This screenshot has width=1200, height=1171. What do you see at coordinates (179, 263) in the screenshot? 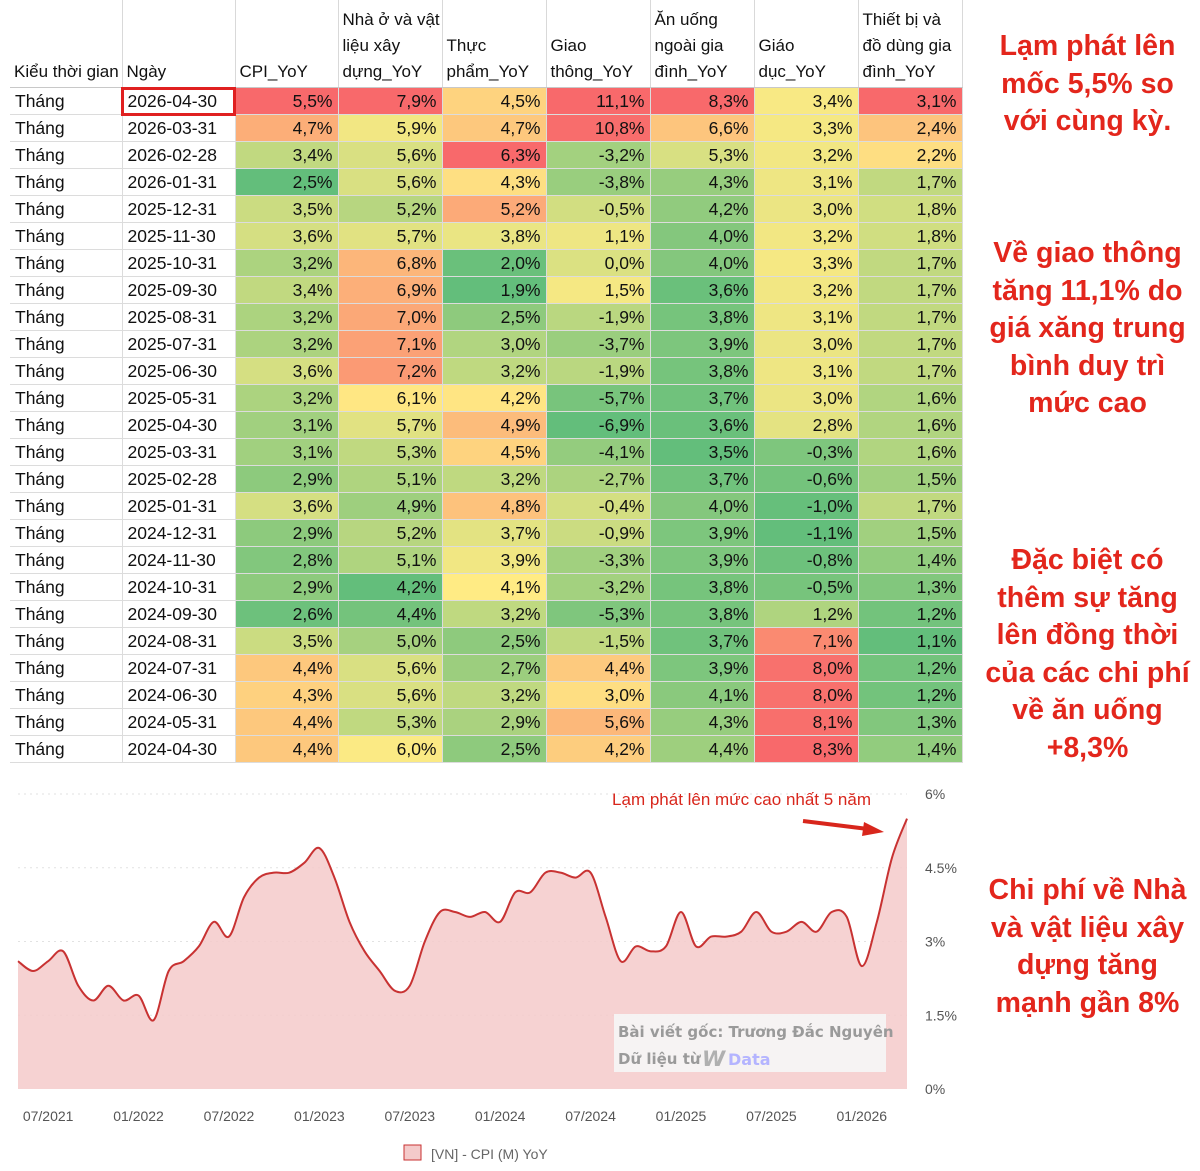
I see `cell-date: 2025-10-31` at bounding box center [179, 263].